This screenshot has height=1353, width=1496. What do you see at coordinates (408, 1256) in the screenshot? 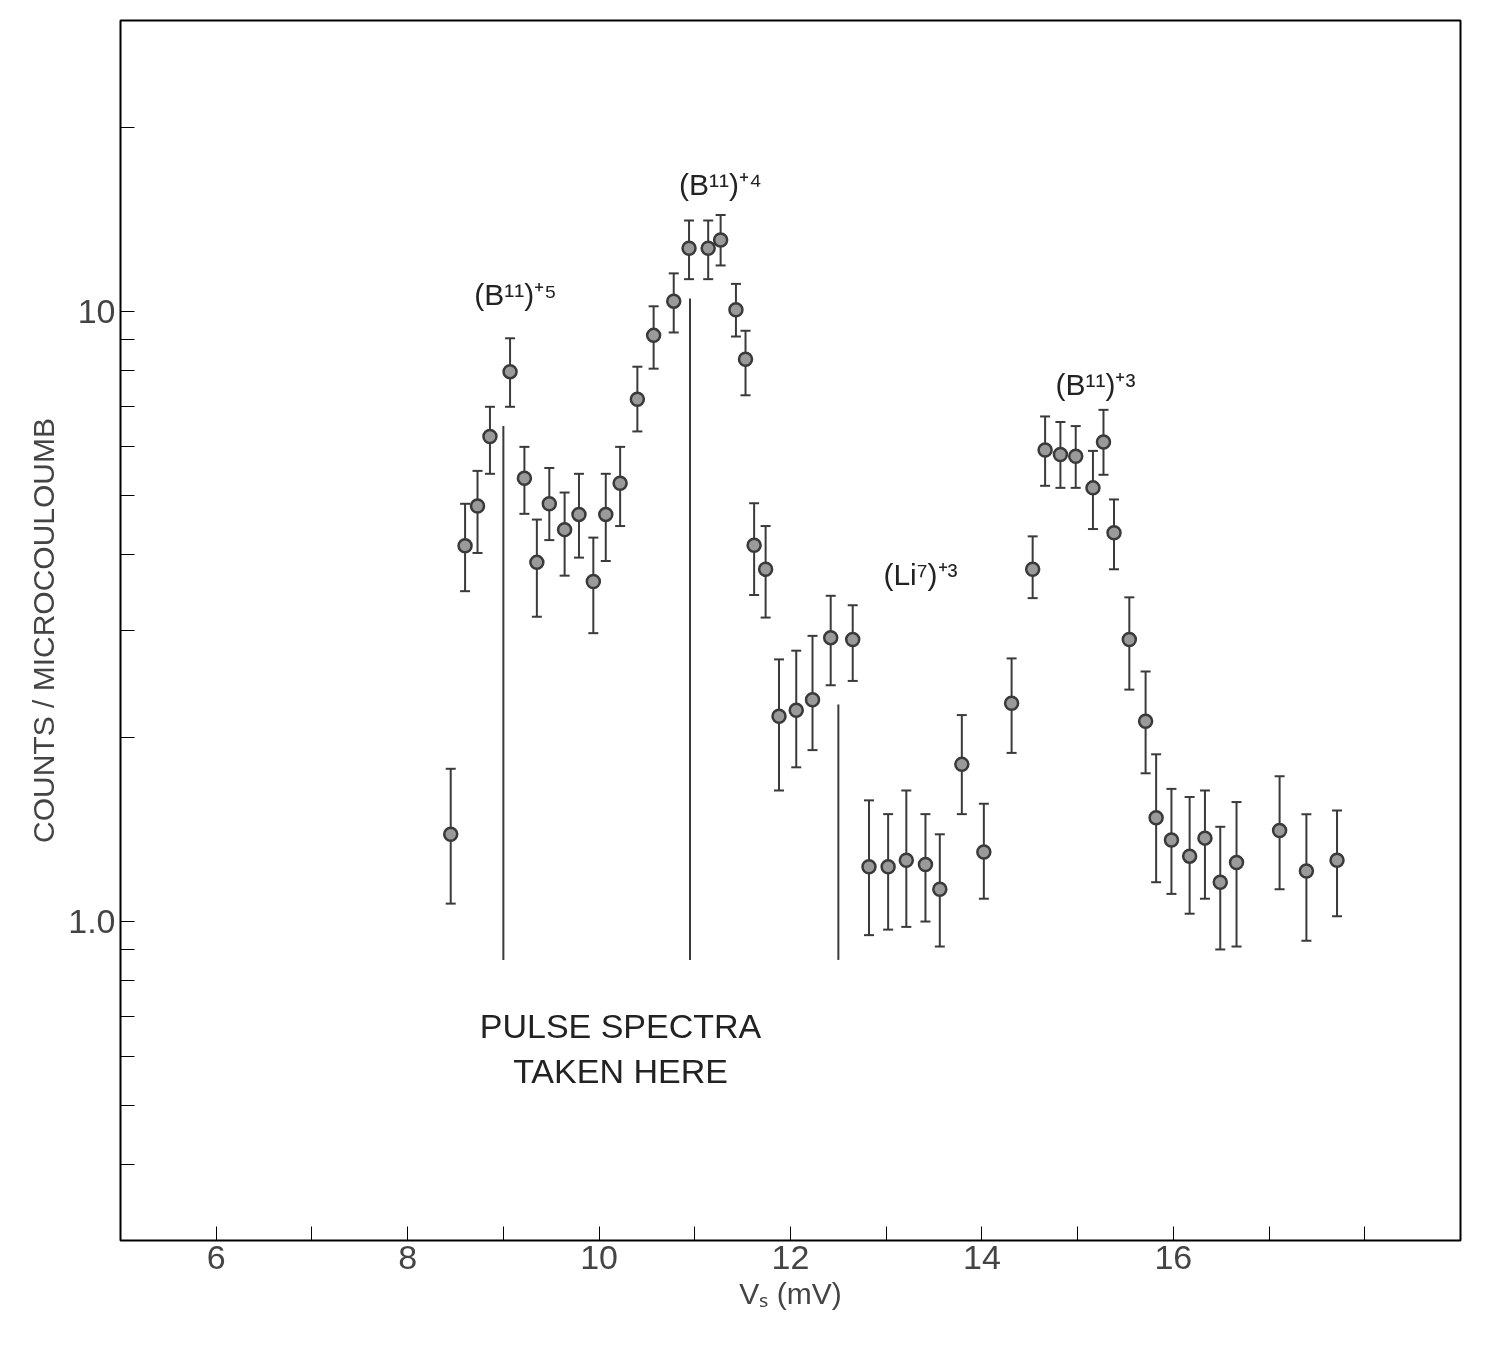
I see `x-tick-label: 8` at bounding box center [408, 1256].